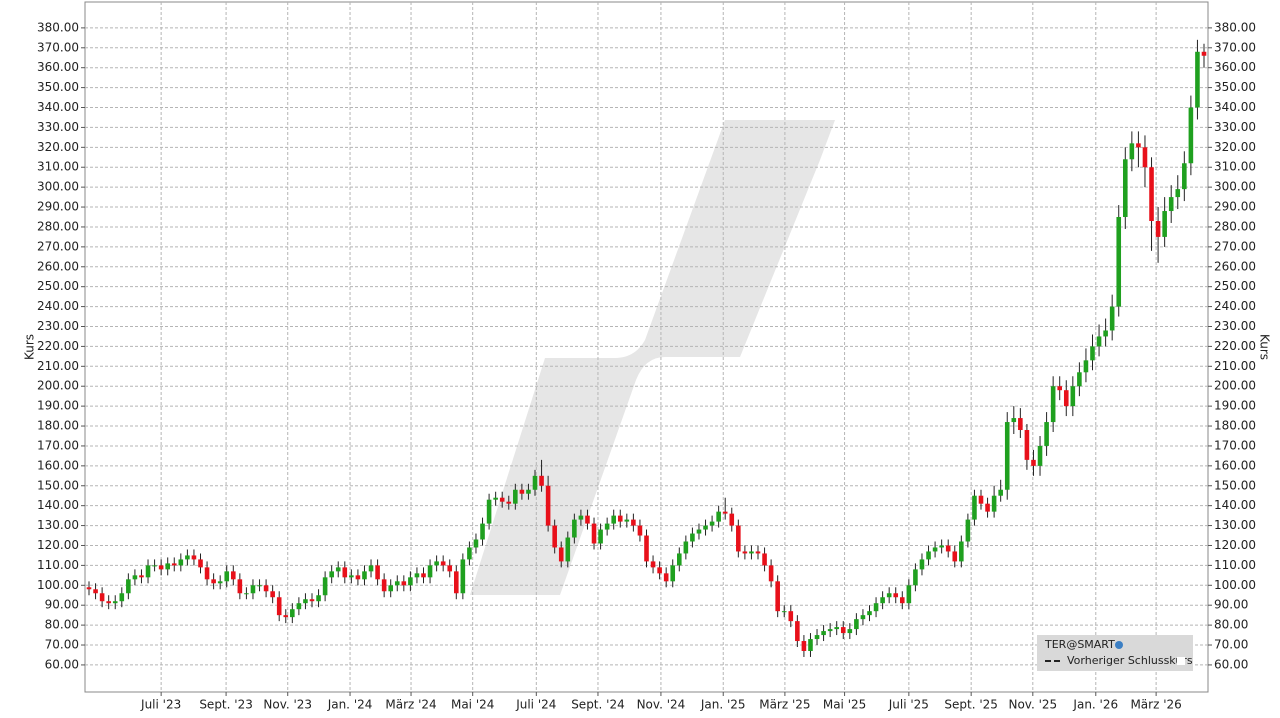 This screenshot has width=1280, height=718. Describe the element at coordinates (1235, 525) in the screenshot. I see `y2-tick-label: 130.00` at that location.